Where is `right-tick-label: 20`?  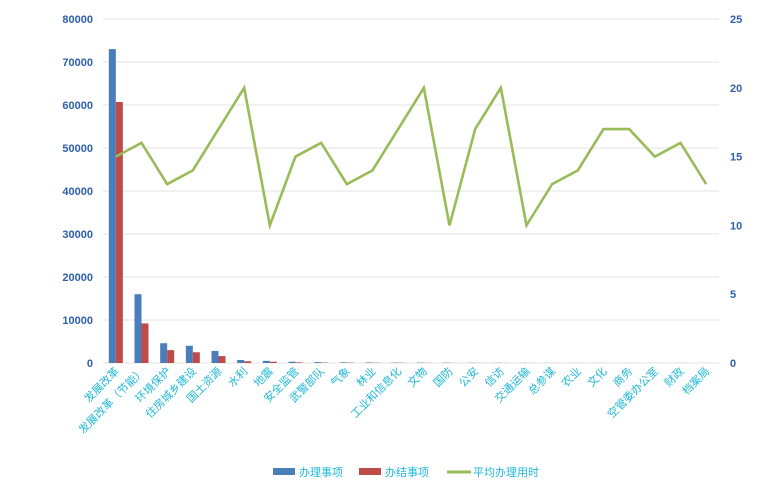 right-tick-label: 20 is located at coordinates (736, 89).